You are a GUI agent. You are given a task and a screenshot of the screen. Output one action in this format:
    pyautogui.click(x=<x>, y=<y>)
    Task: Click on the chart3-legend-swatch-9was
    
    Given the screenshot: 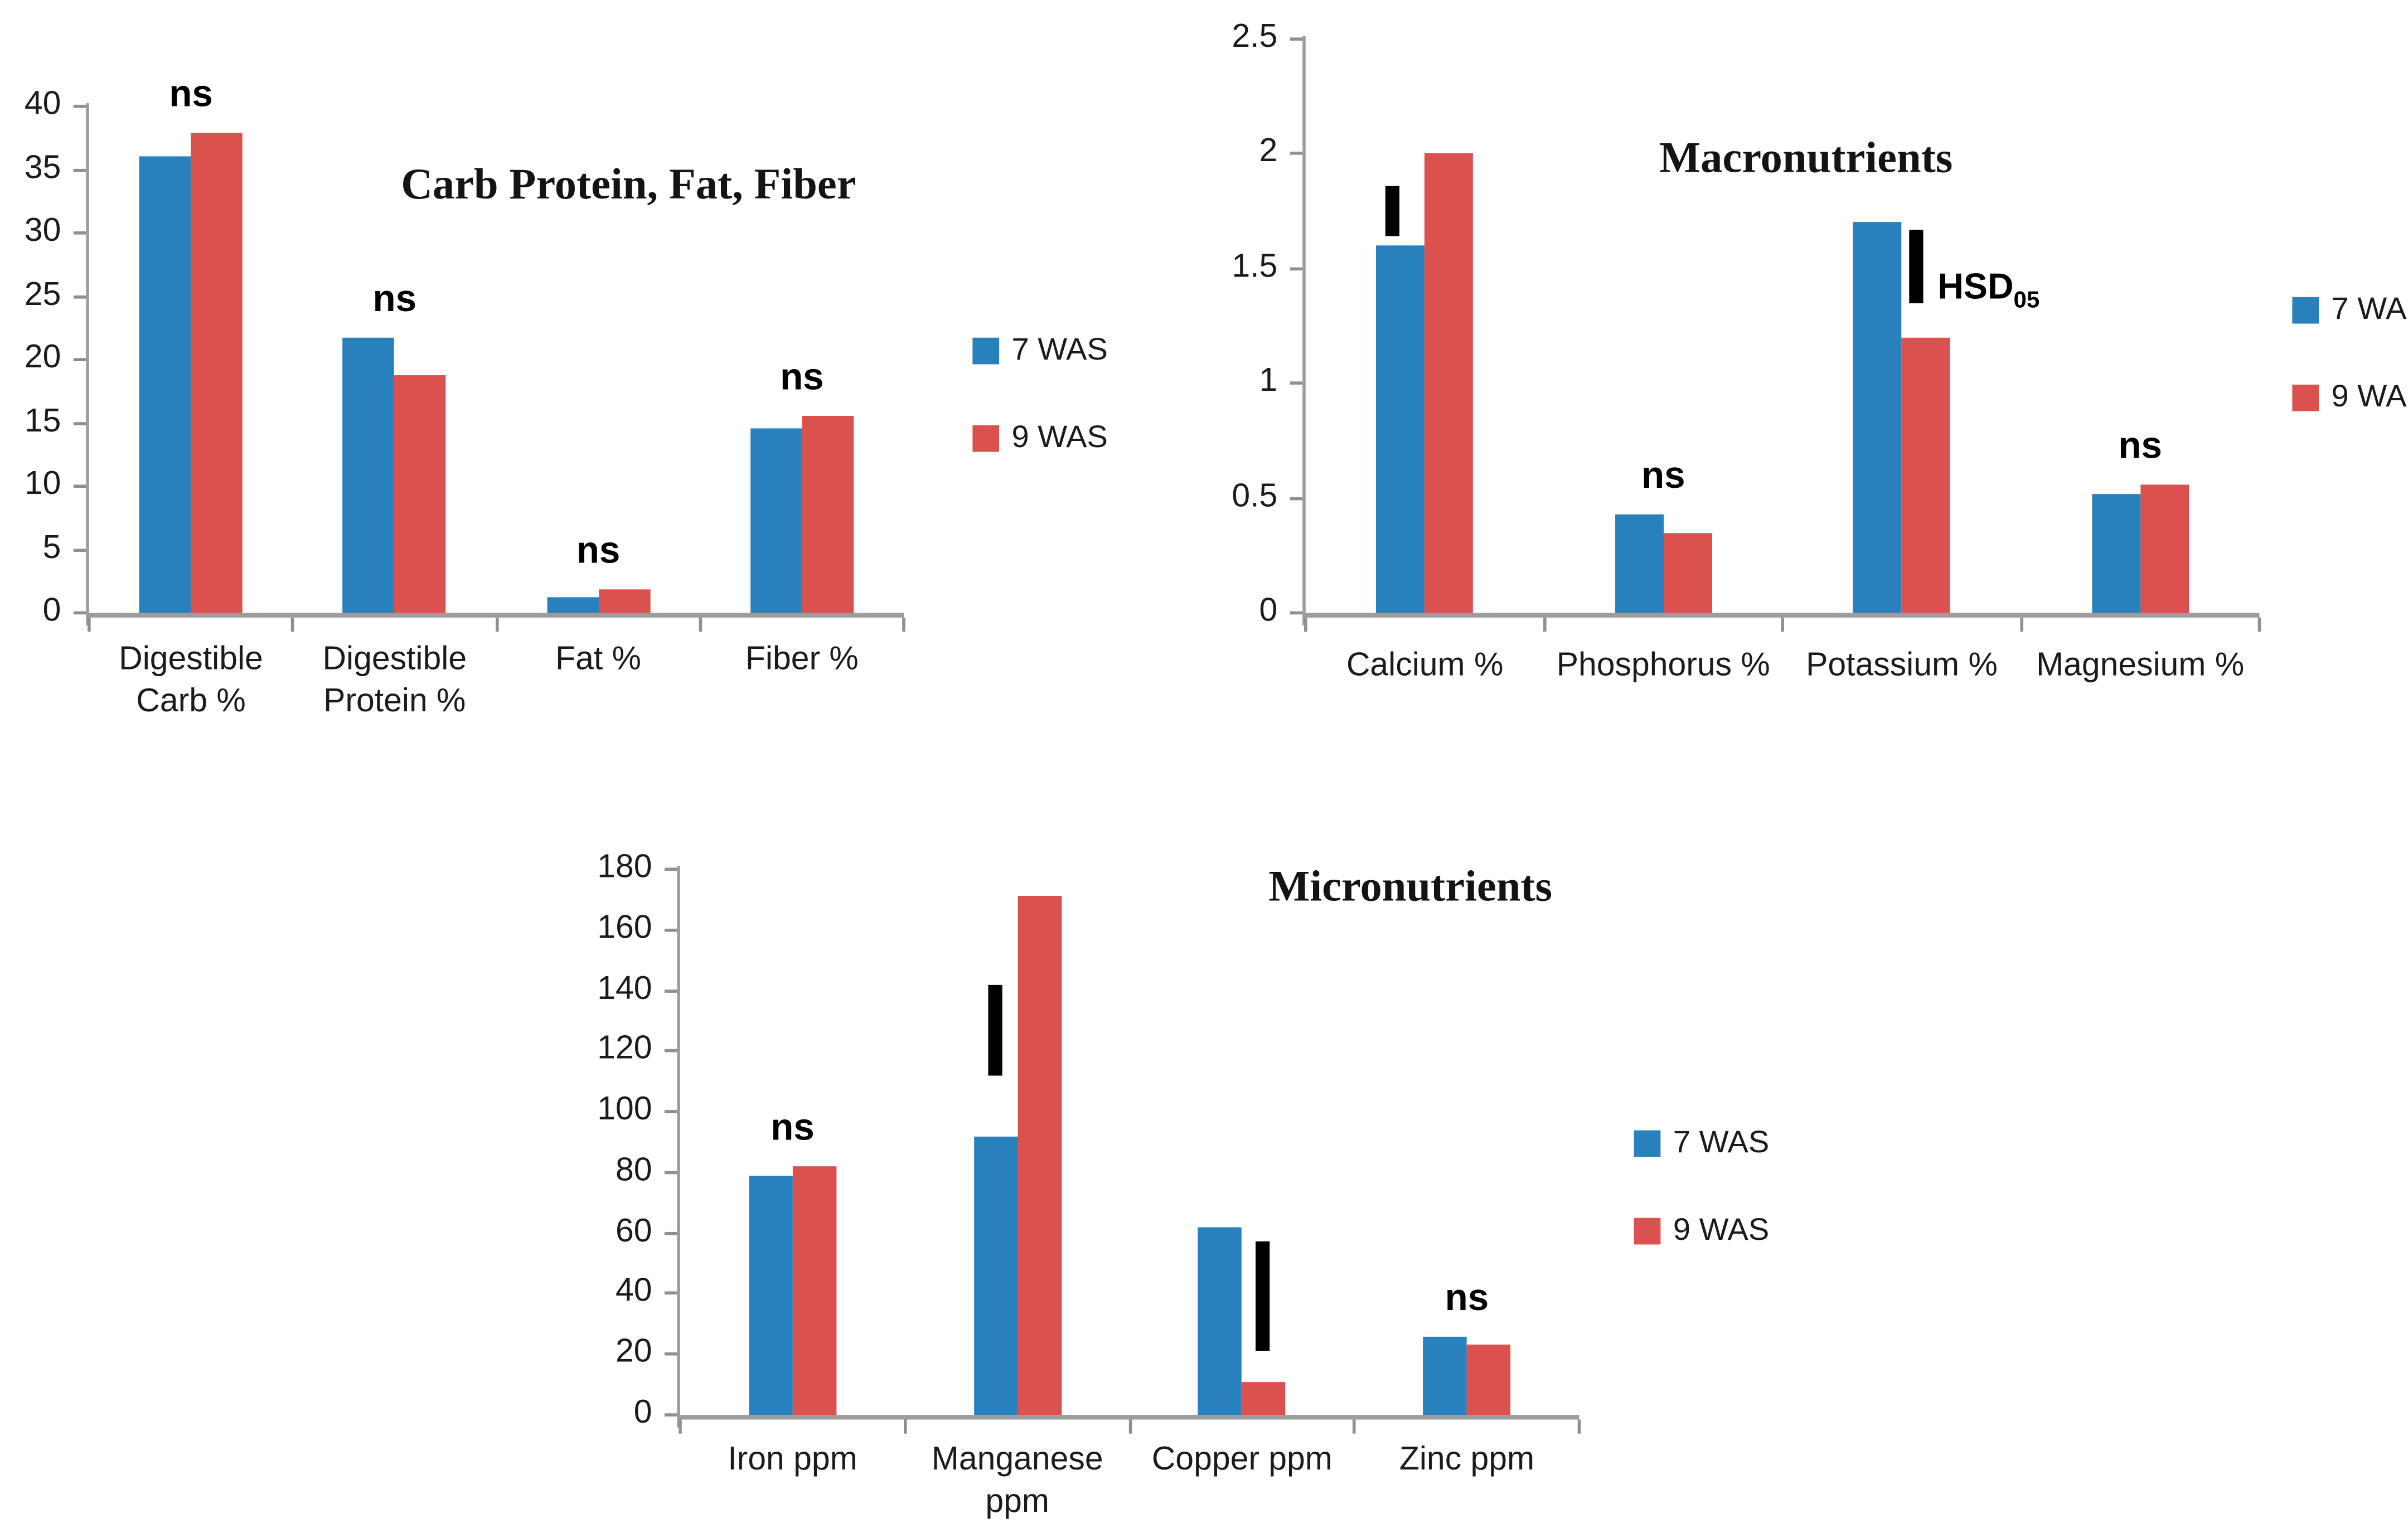 What is the action you would take?
    pyautogui.click(x=1648, y=1231)
    